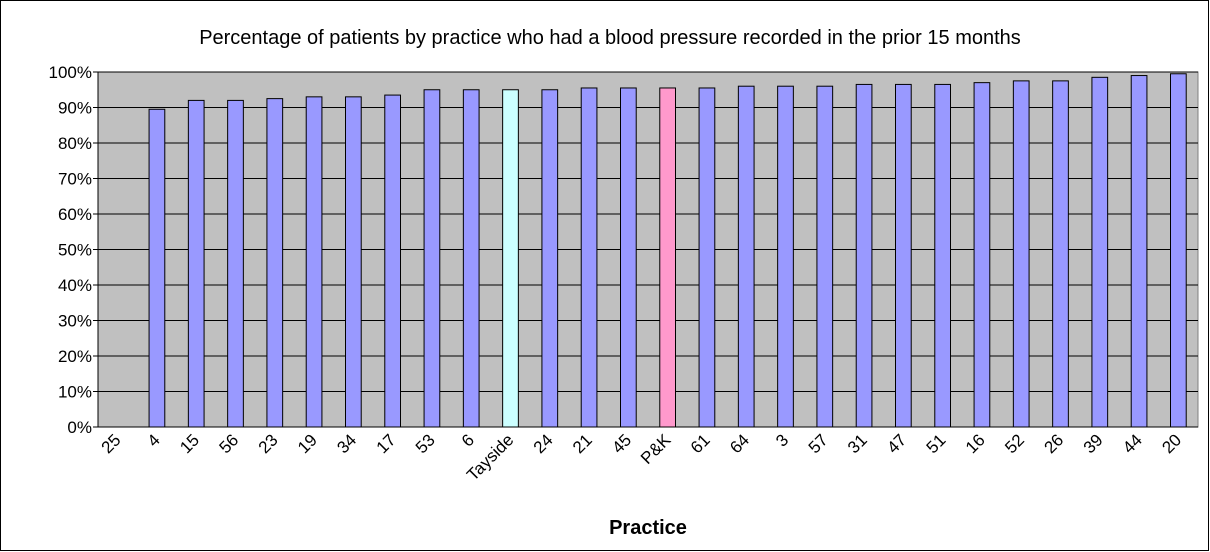 The image size is (1210, 552). What do you see at coordinates (79, 427) in the screenshot?
I see `y-tick-label: 0%` at bounding box center [79, 427].